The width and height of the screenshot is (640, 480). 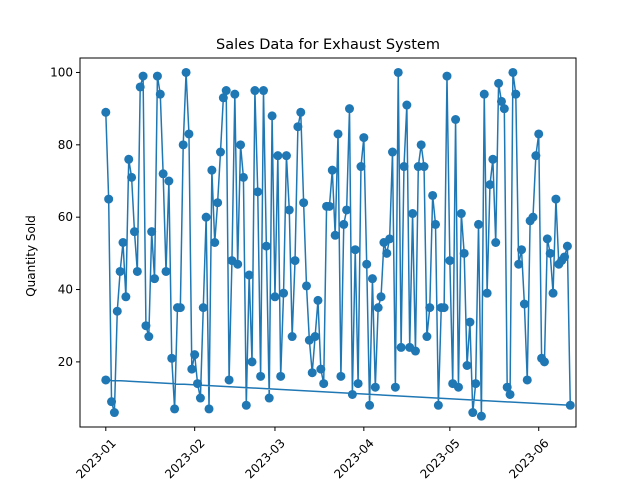 What do you see at coordinates (65, 217) in the screenshot?
I see `y-tick-label: 60` at bounding box center [65, 217].